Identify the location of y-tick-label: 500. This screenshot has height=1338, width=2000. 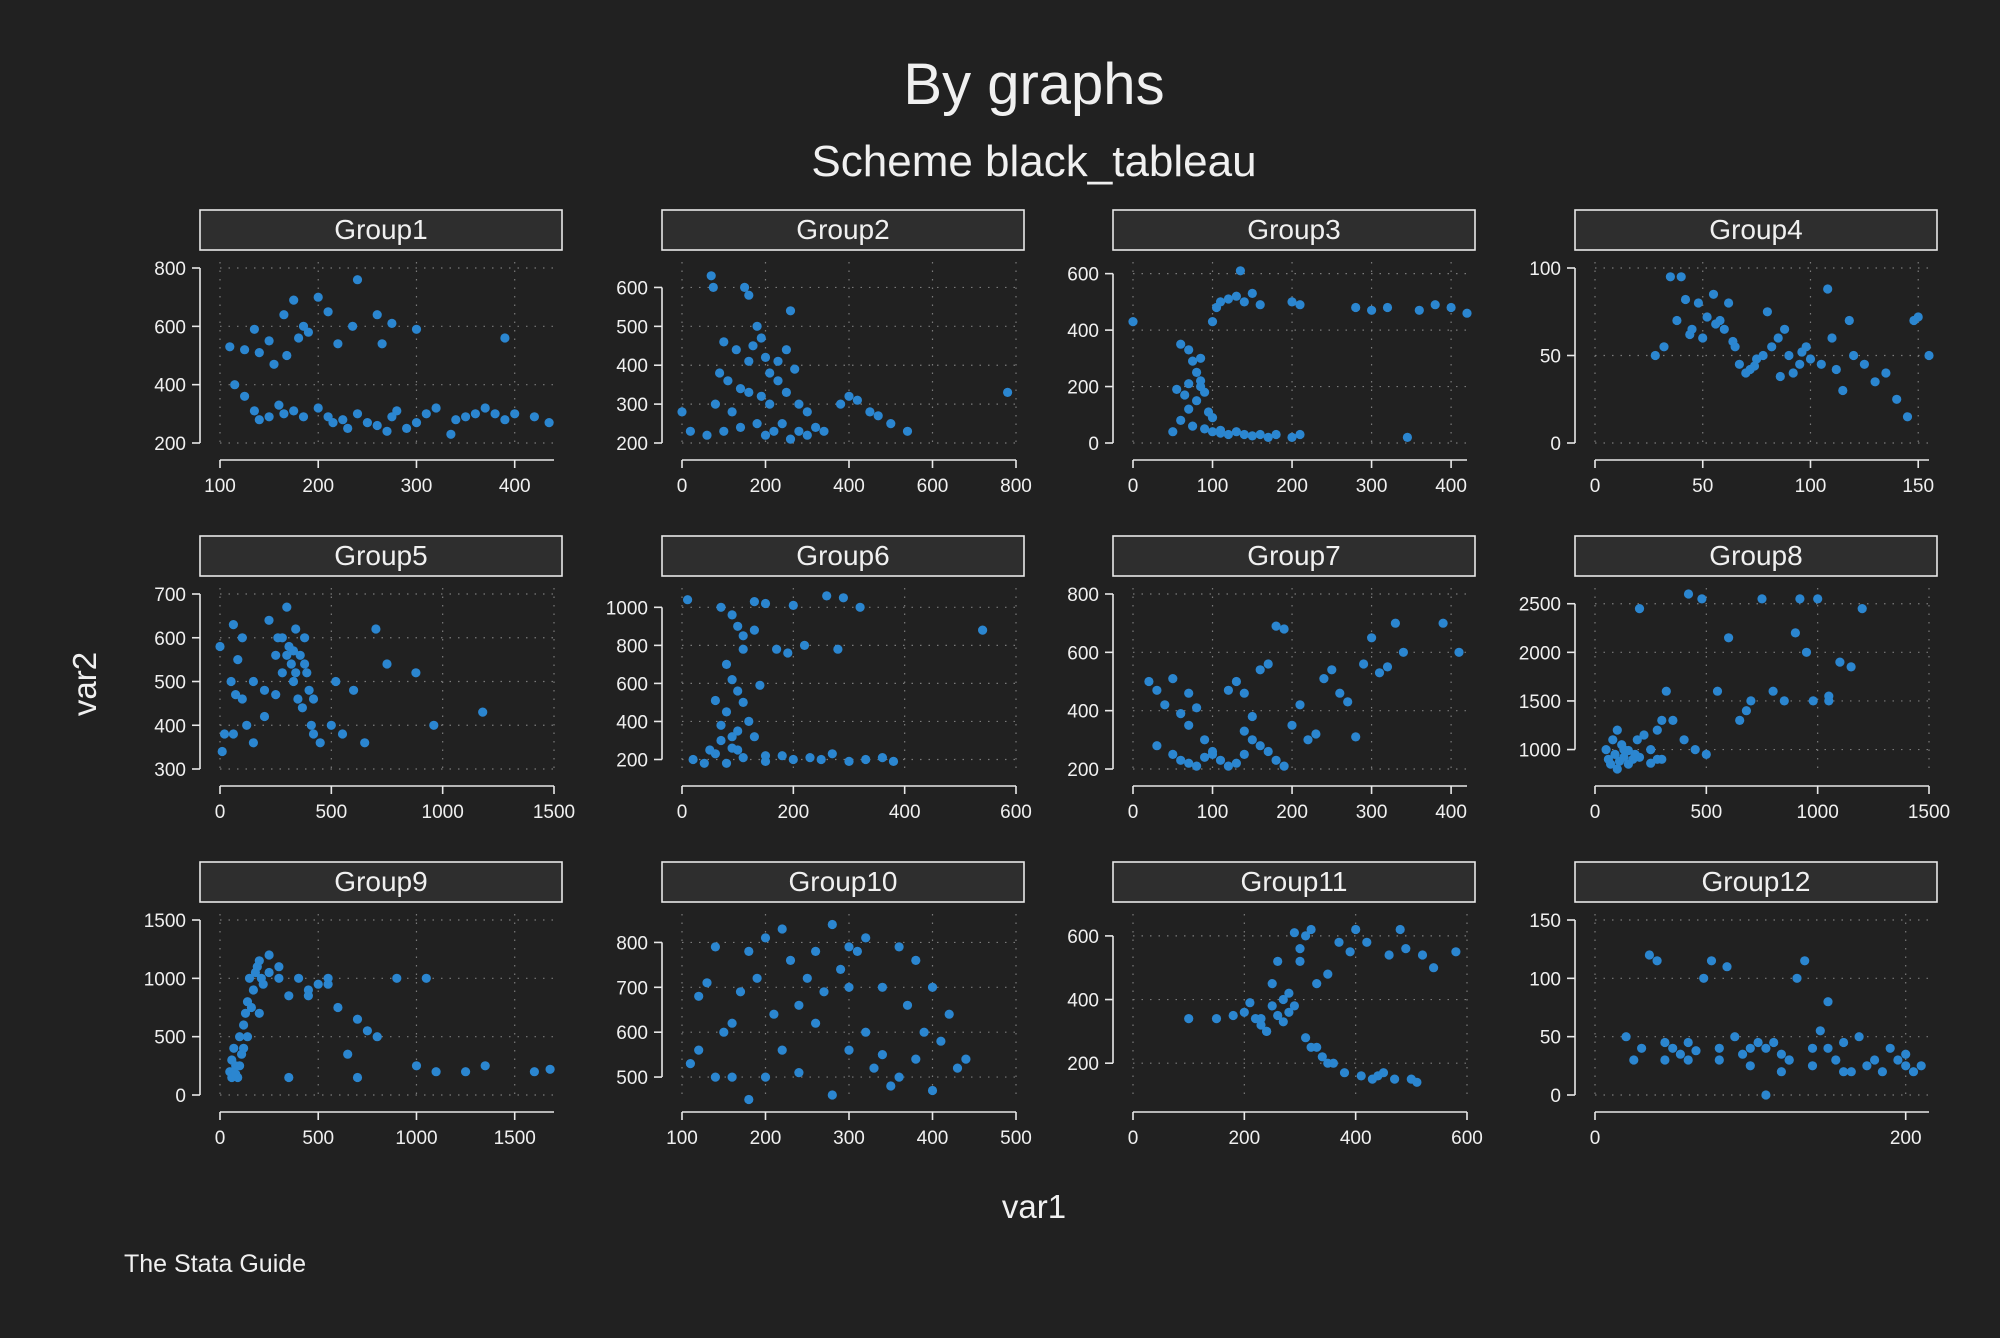
(632, 327).